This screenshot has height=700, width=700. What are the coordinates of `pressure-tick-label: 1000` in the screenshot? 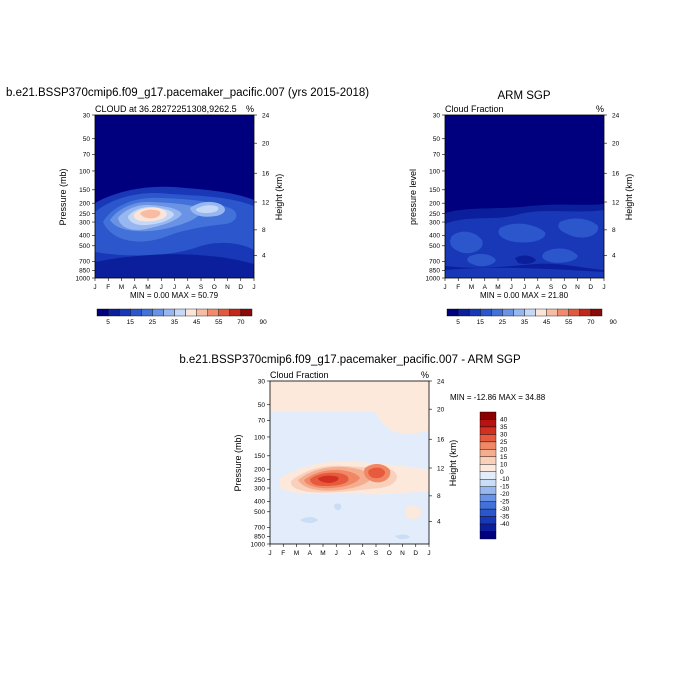 It's located at (258, 544).